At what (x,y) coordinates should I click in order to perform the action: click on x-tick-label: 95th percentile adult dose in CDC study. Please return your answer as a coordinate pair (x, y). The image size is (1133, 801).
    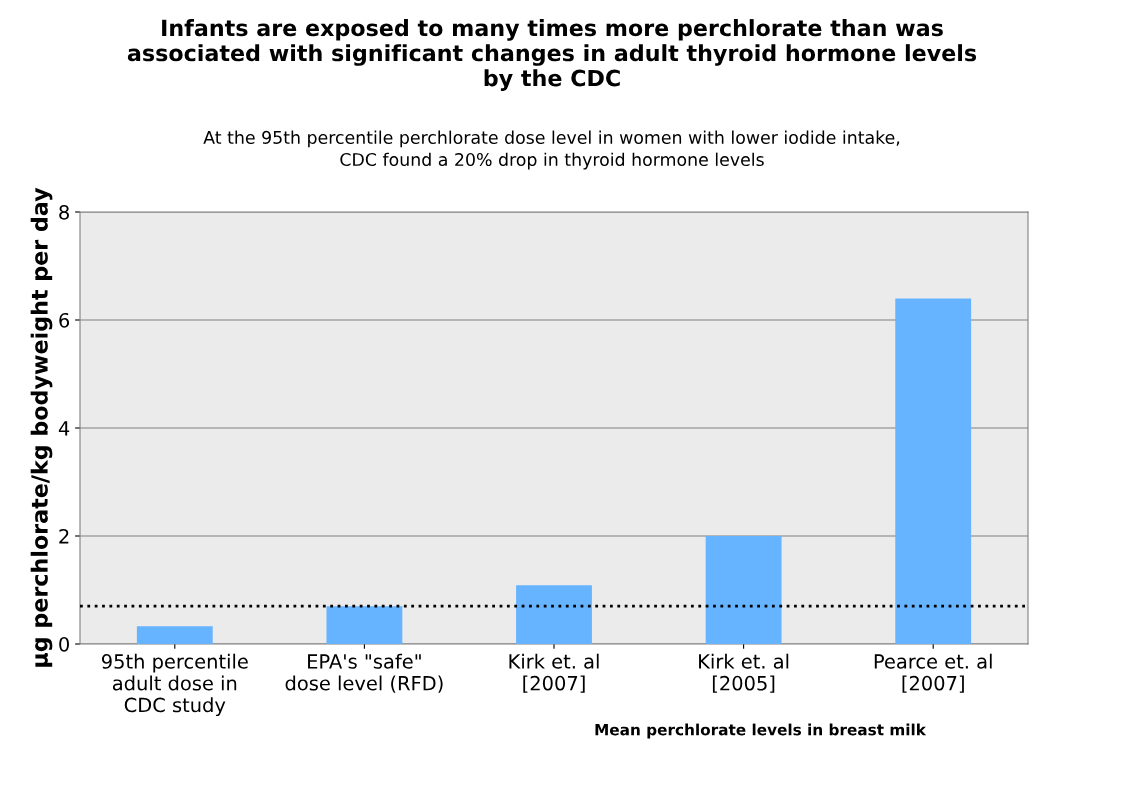
    Looking at the image, I should click on (174, 685).